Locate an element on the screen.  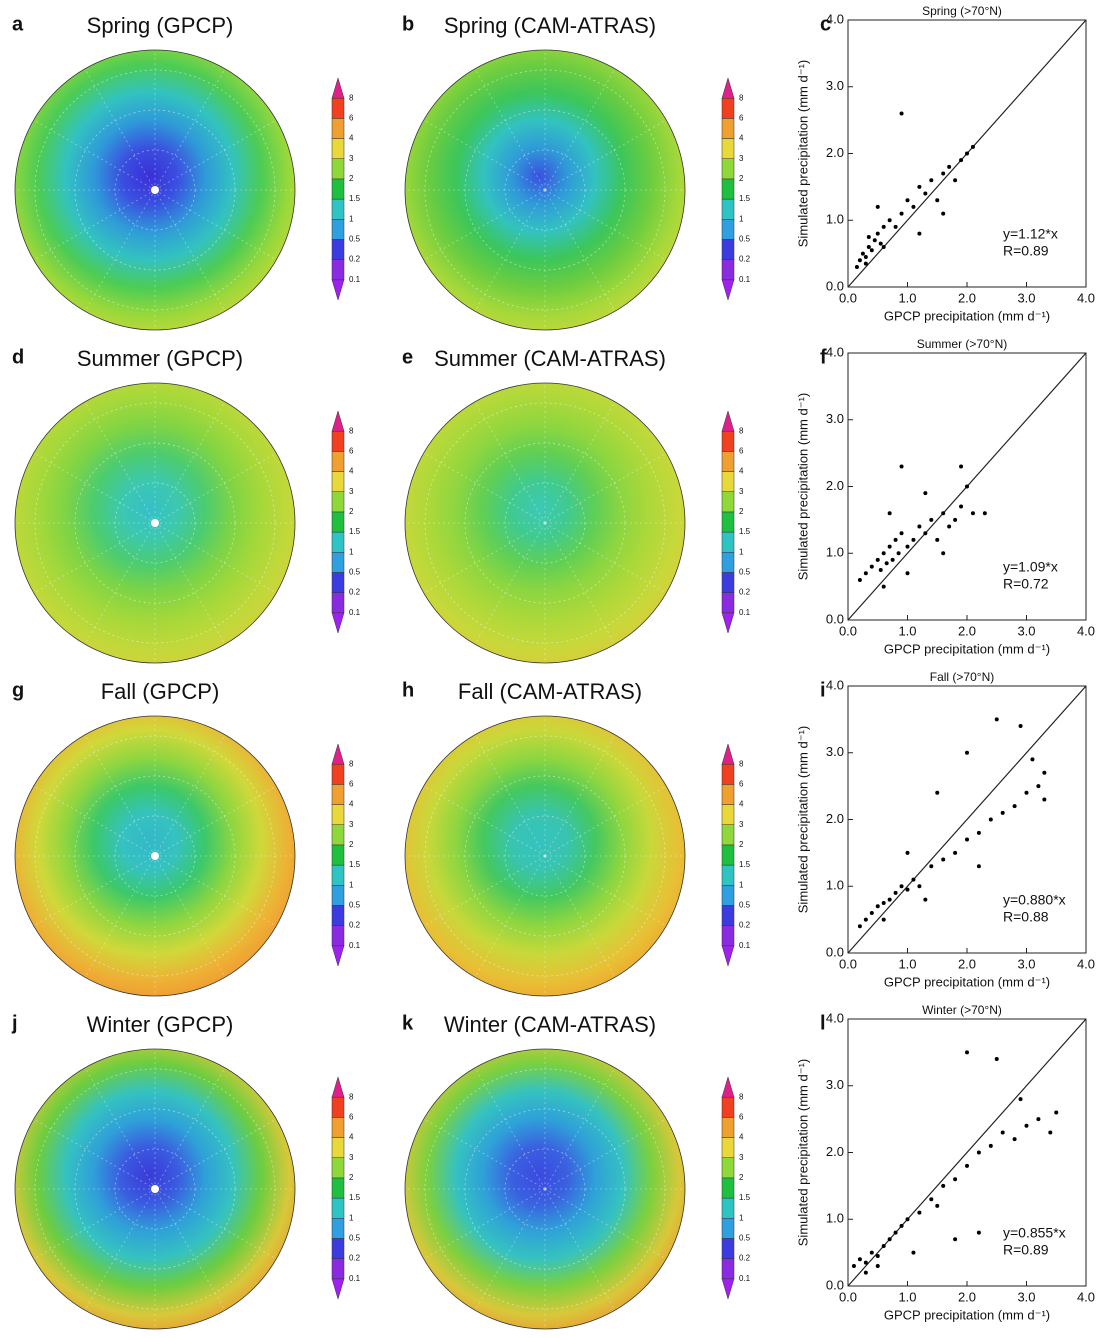
colorbar-label: 2 is located at coordinates (351, 178).